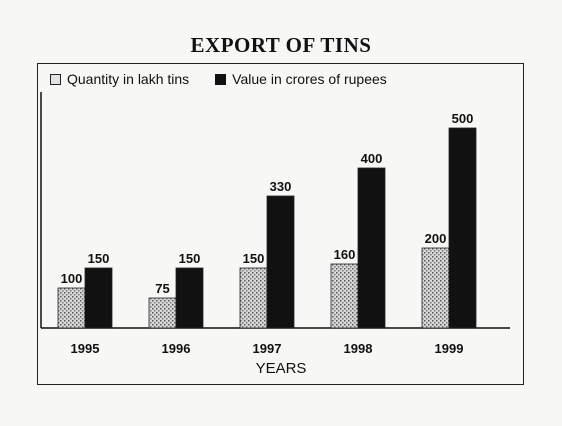 The height and width of the screenshot is (426, 562). I want to click on bar-quantity-1995, so click(71, 308).